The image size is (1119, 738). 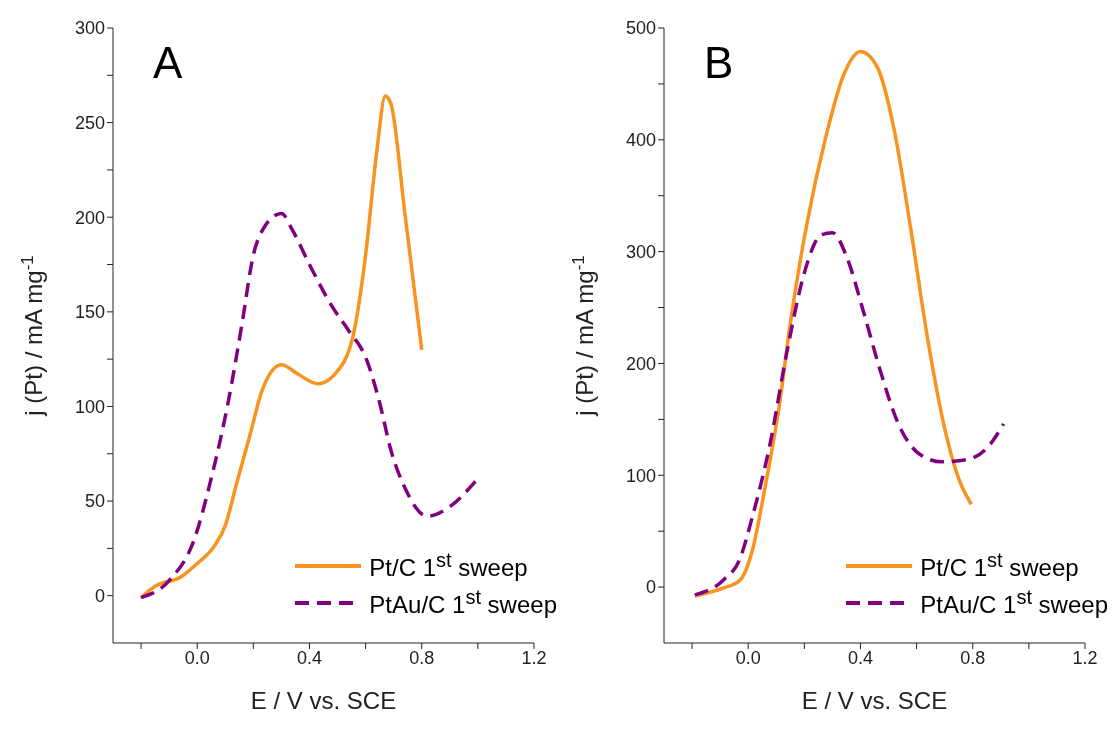 I want to click on y-tick-label: 500, so click(x=640, y=28).